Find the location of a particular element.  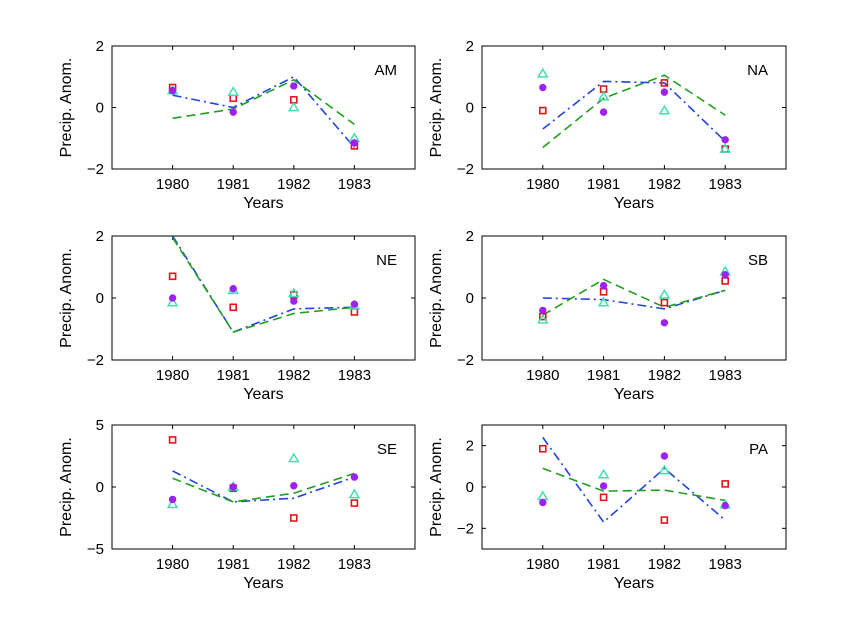

panel-pa: 1980 1981 1982 1983 −2 0 2 Years Precip. Anom. PA is located at coordinates (607, 508).